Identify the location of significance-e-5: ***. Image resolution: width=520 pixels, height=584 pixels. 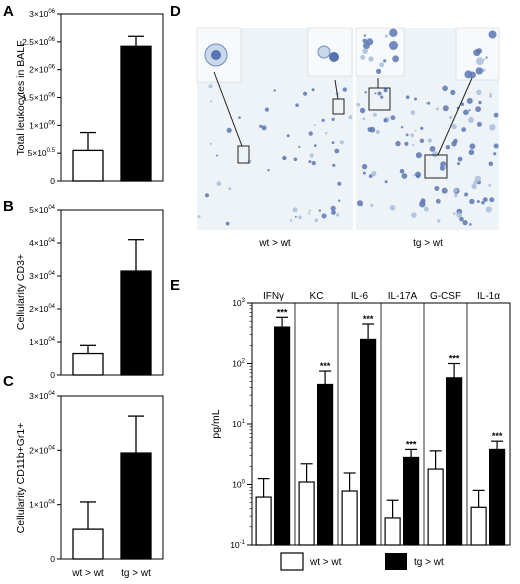
(497, 436).